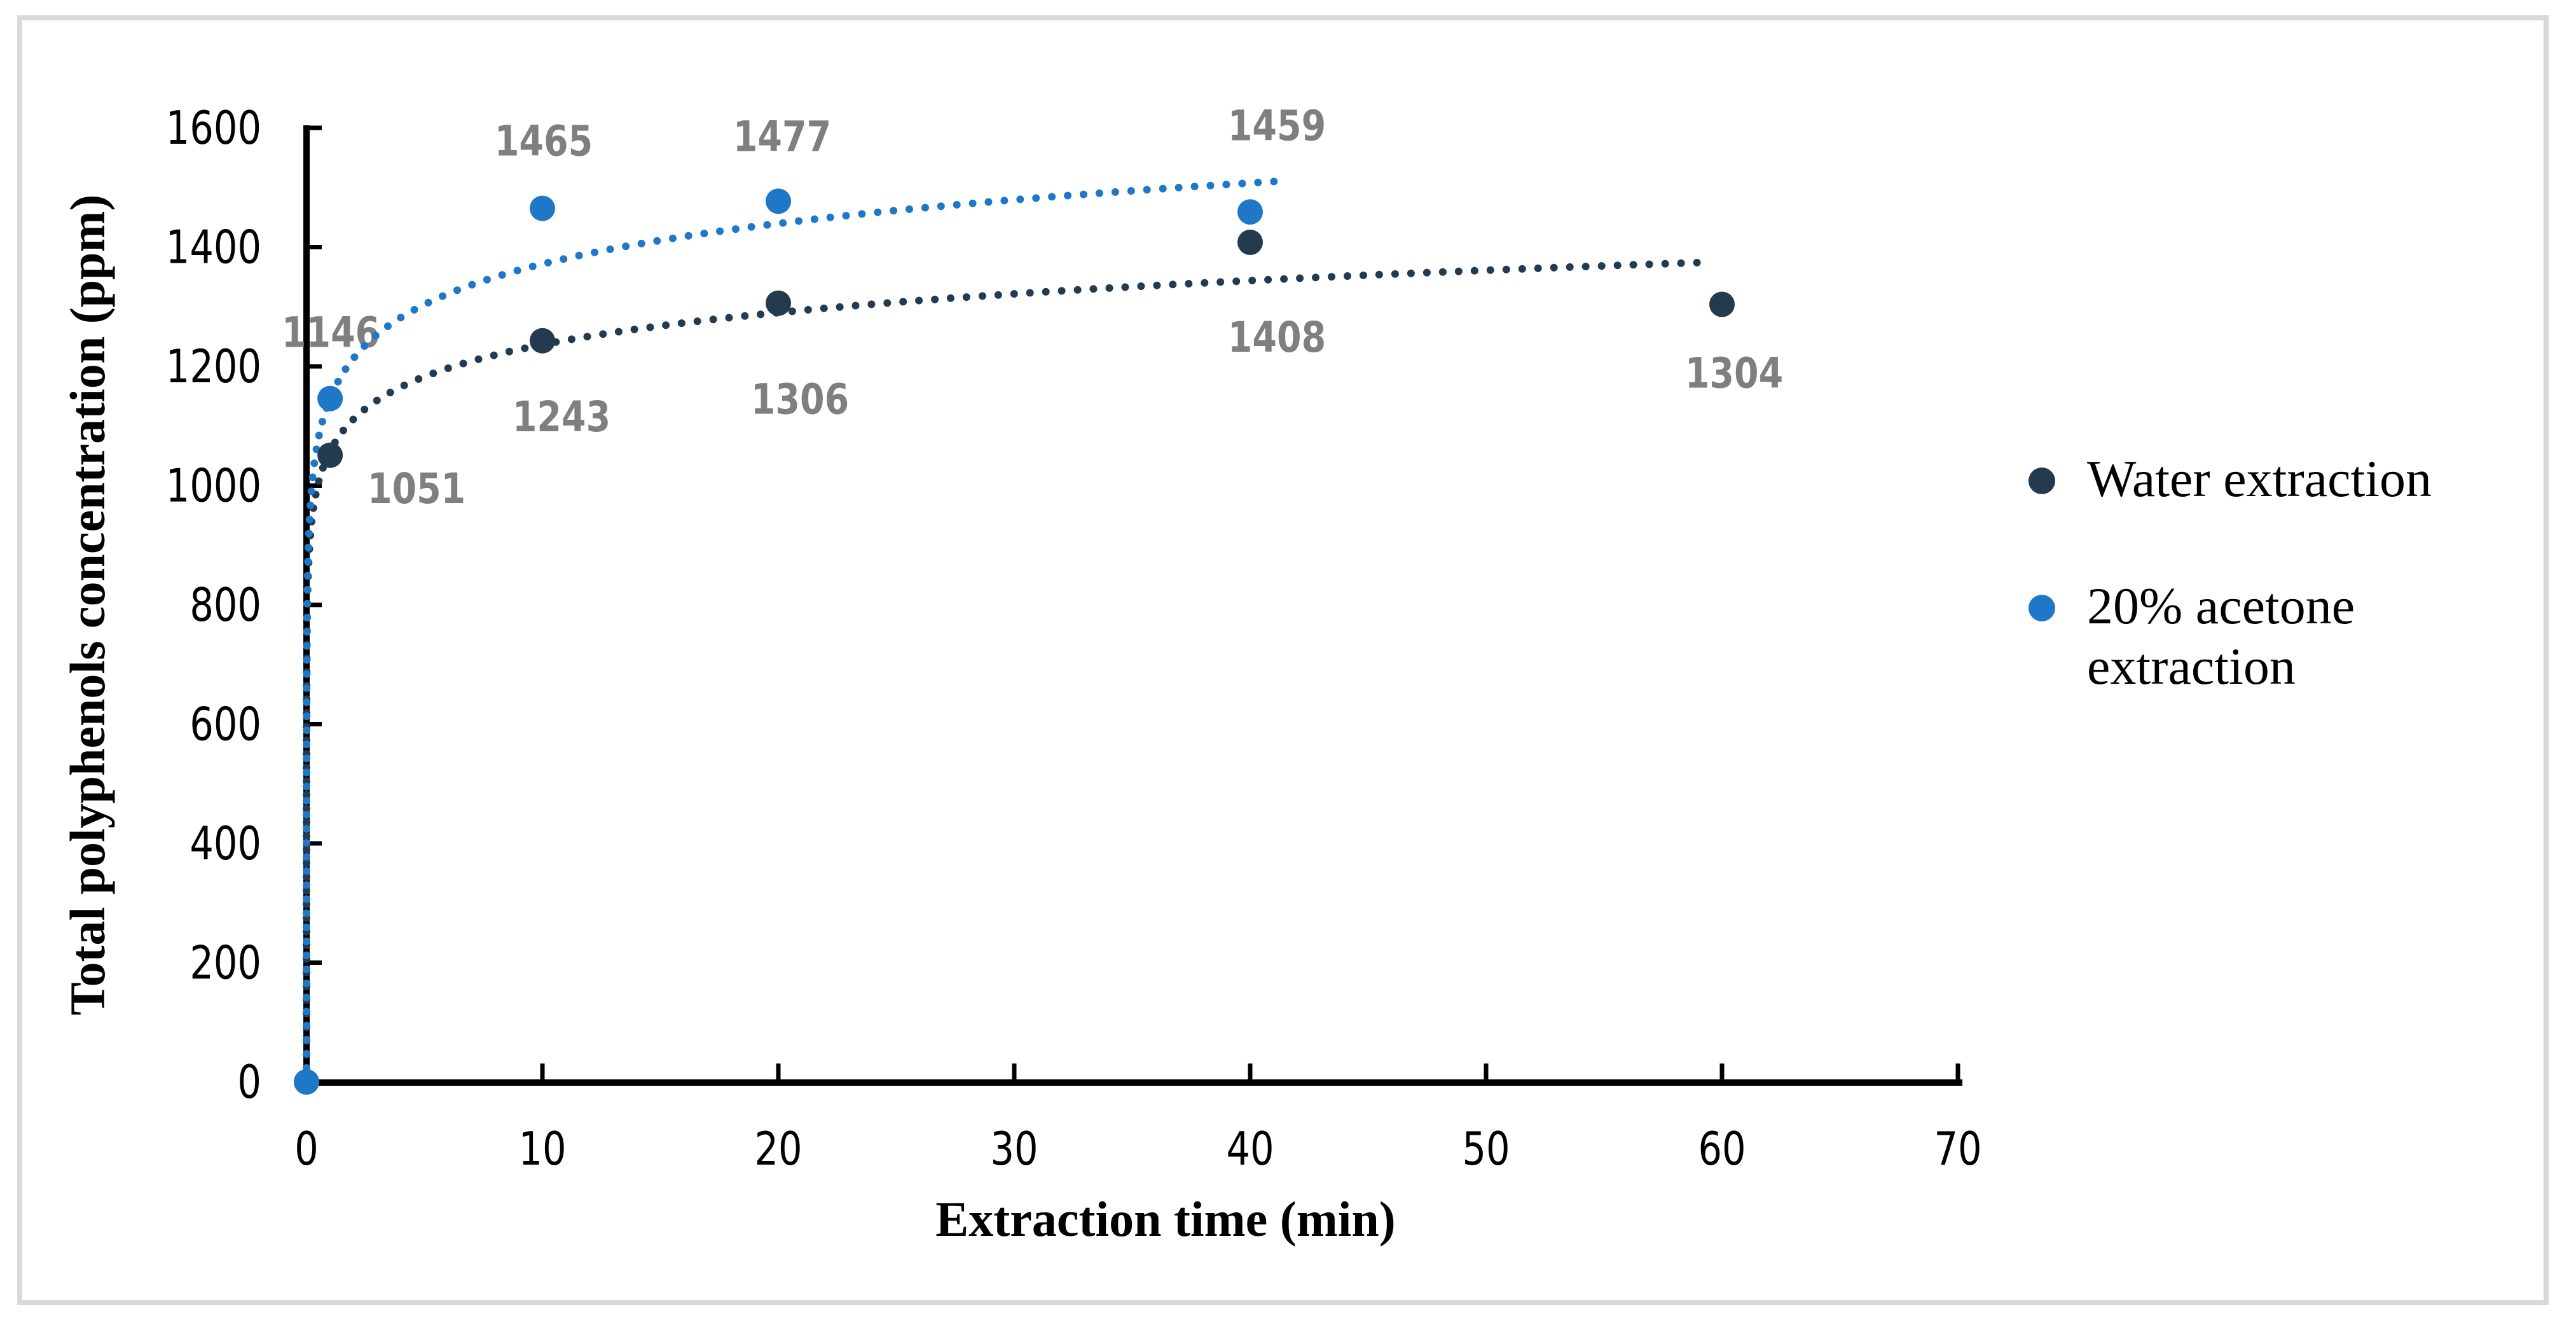  What do you see at coordinates (331, 332) in the screenshot?
I see `data-label: 1146` at bounding box center [331, 332].